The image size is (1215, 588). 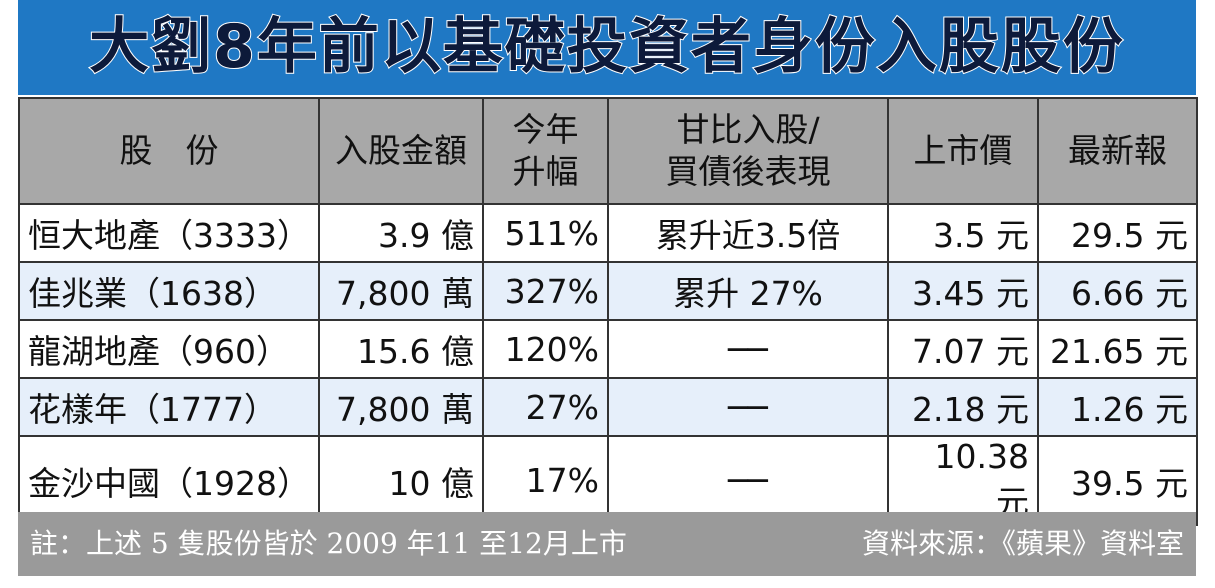 What do you see at coordinates (545, 480) in the screenshot?
I see `table-cell: 17%` at bounding box center [545, 480].